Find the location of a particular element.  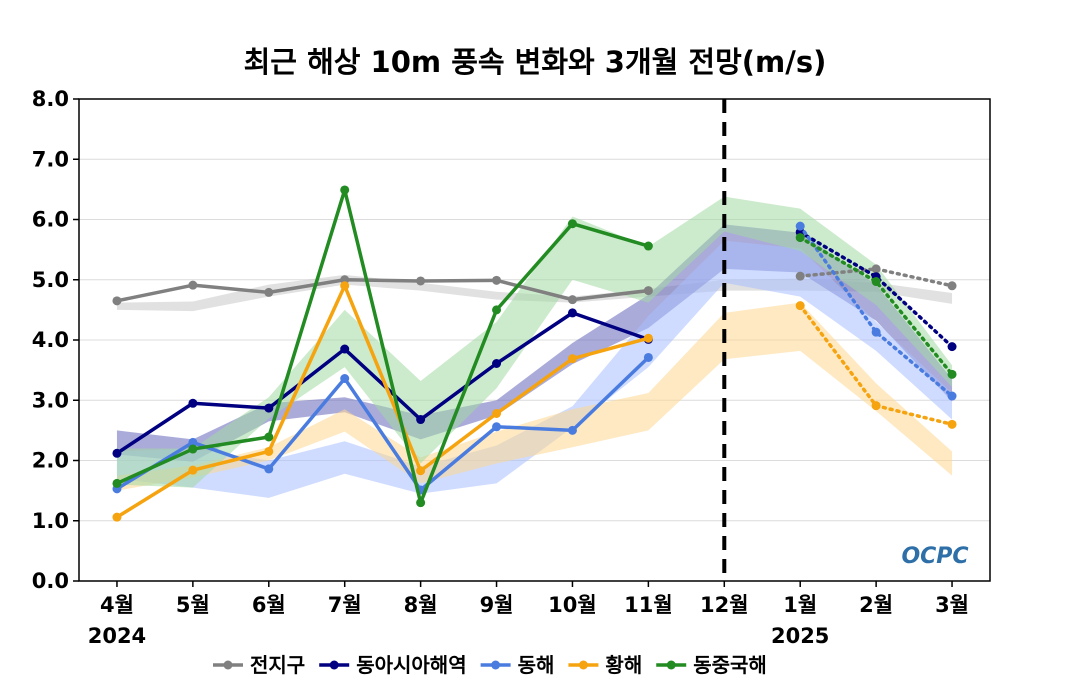

year-label: 2025 is located at coordinates (800, 636).